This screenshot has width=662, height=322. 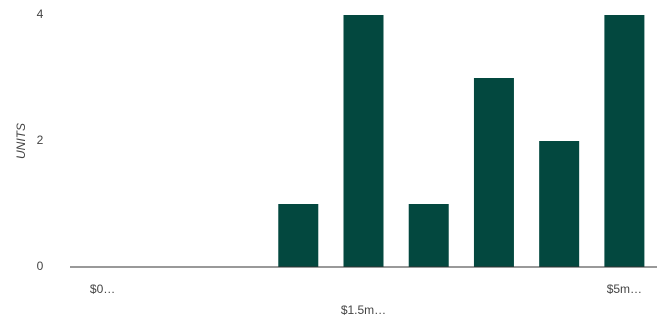 What do you see at coordinates (40, 140) in the screenshot?
I see `y-tick-label: 2` at bounding box center [40, 140].